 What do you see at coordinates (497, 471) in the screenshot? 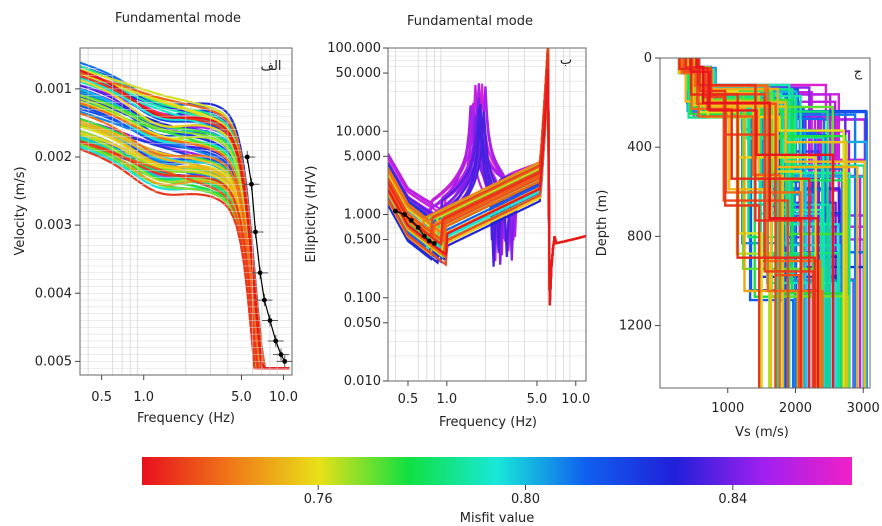
I see `colorbar-gradient` at bounding box center [497, 471].